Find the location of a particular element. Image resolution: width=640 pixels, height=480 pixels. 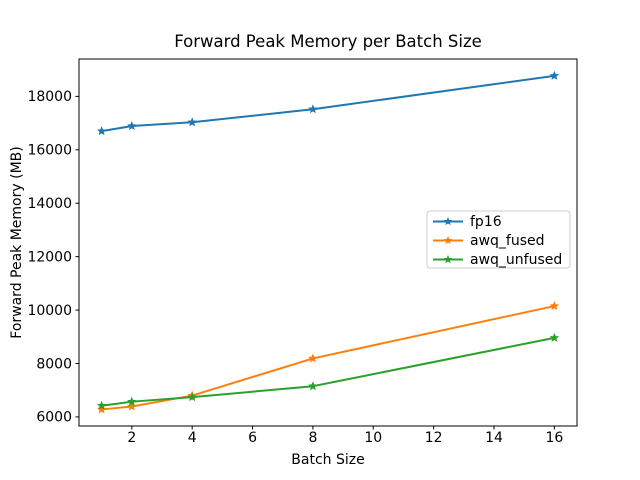

y-tick-label: 16000 is located at coordinates (49, 151).